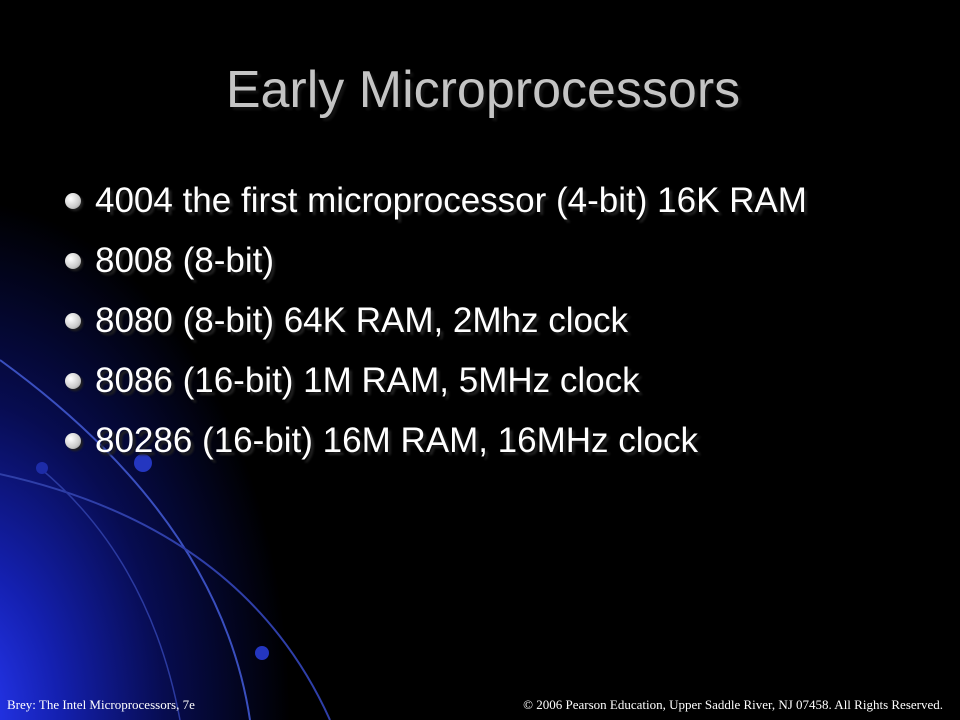 This screenshot has width=960, height=720. Describe the element at coordinates (367, 380) in the screenshot. I see `bullet-text: 8086 (16-bit) 1M RAM, 5MHz clock` at that location.